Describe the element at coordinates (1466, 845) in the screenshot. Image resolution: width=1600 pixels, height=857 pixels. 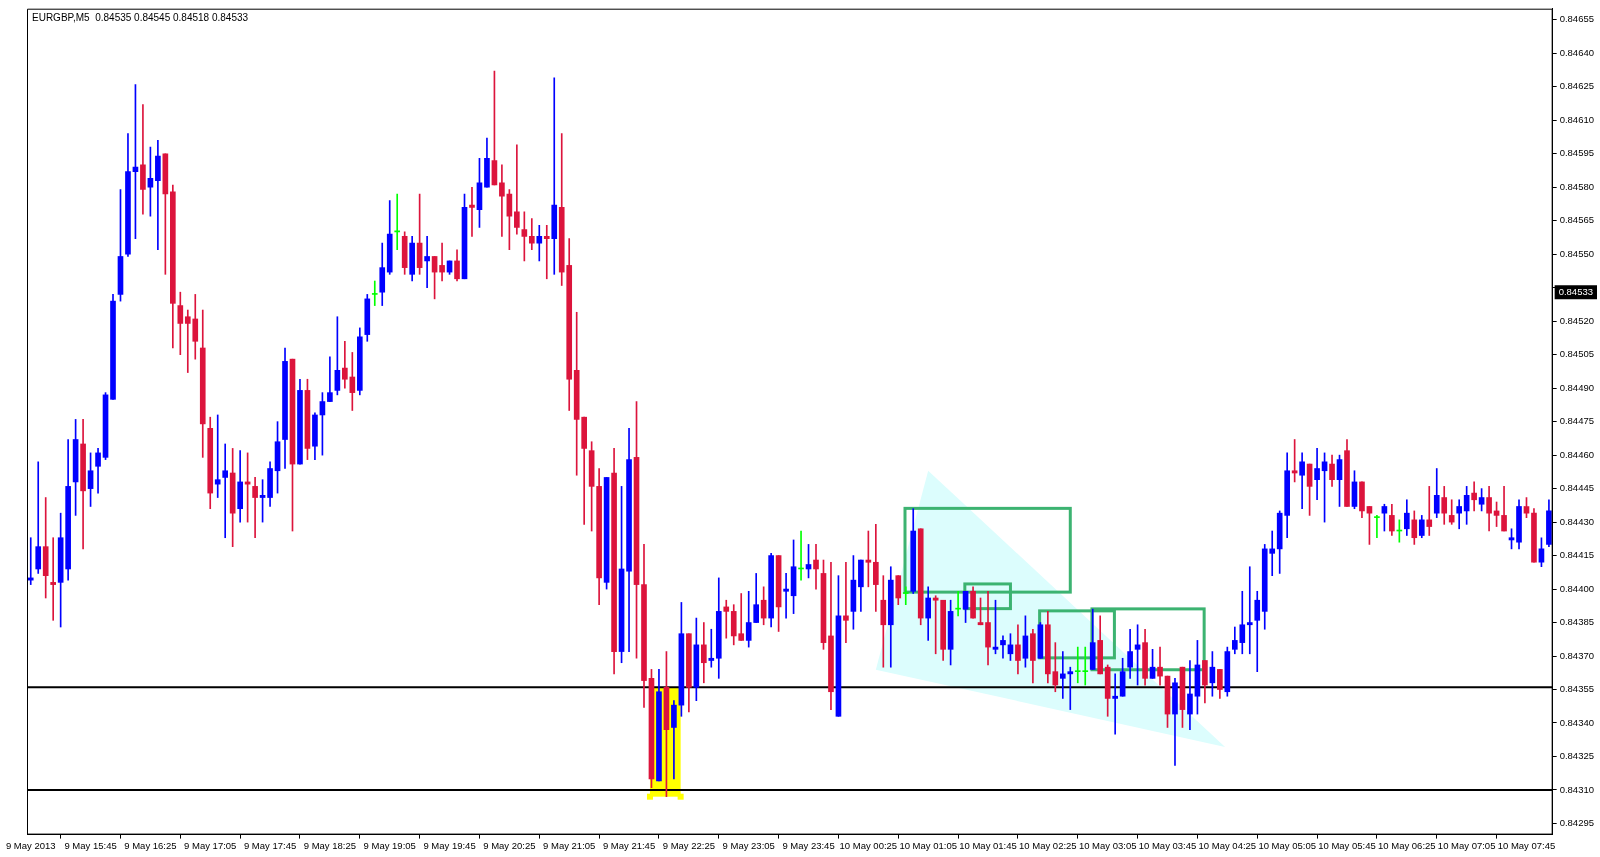
I see `x-tick-label: 10 May 07:05` at that location.